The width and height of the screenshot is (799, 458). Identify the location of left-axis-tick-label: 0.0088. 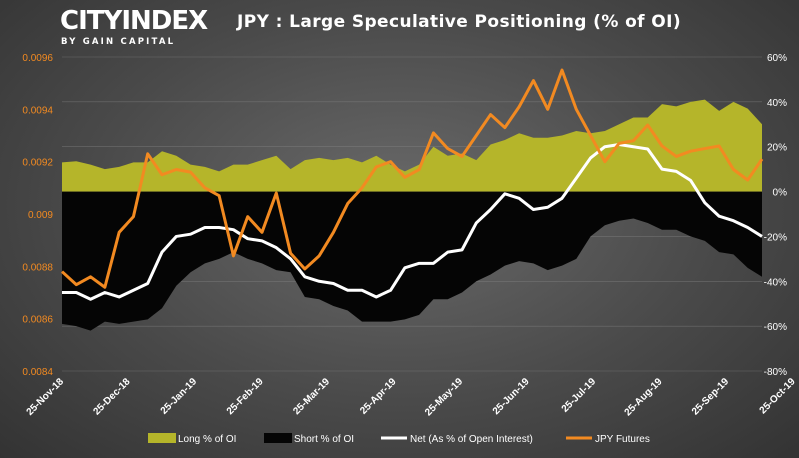
(37, 267).